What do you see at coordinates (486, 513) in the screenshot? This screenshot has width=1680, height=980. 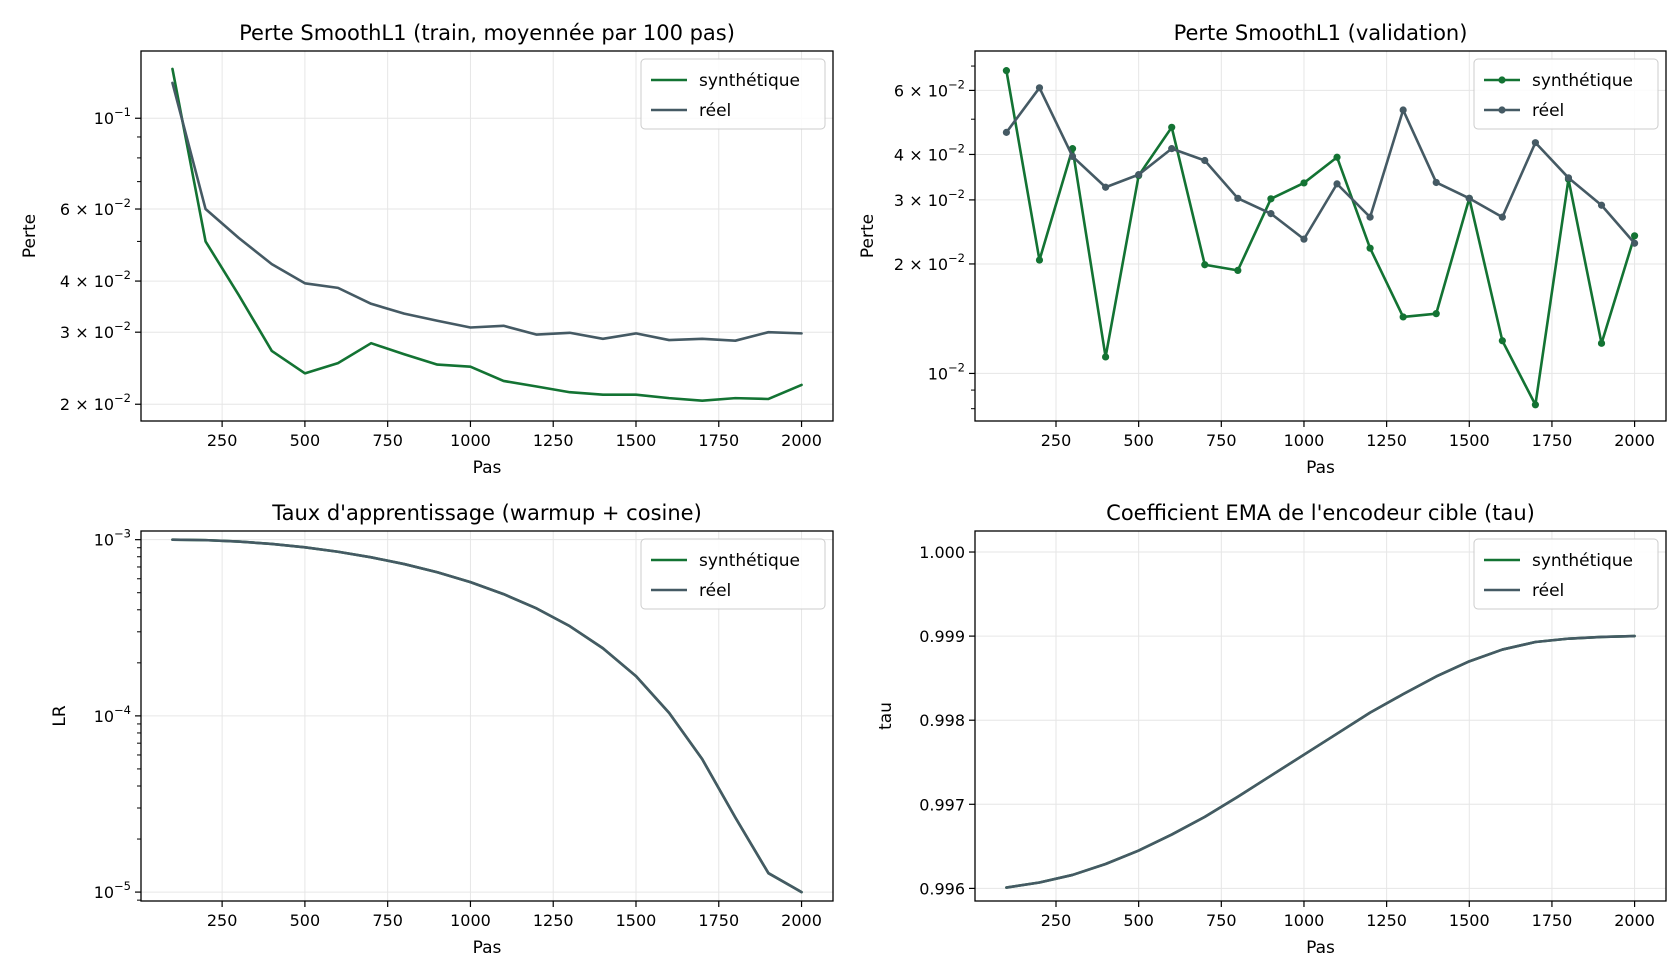 I see `chart-title: Taux d'apprentissage (warmup + cosine)` at bounding box center [486, 513].